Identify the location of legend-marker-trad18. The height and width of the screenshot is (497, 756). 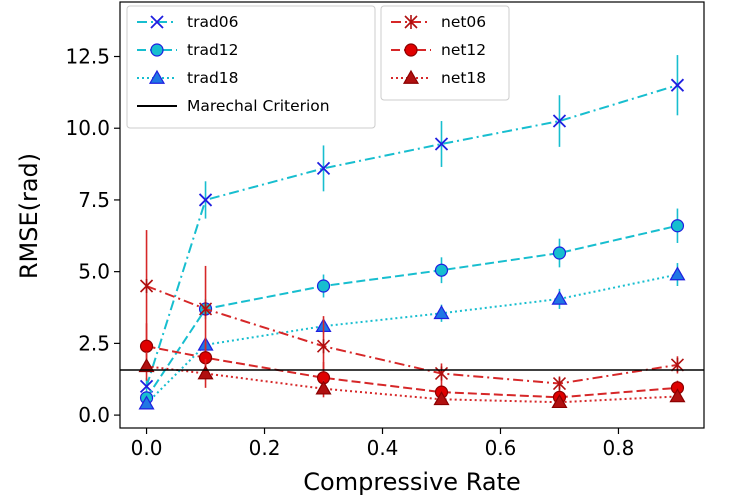
(157, 76).